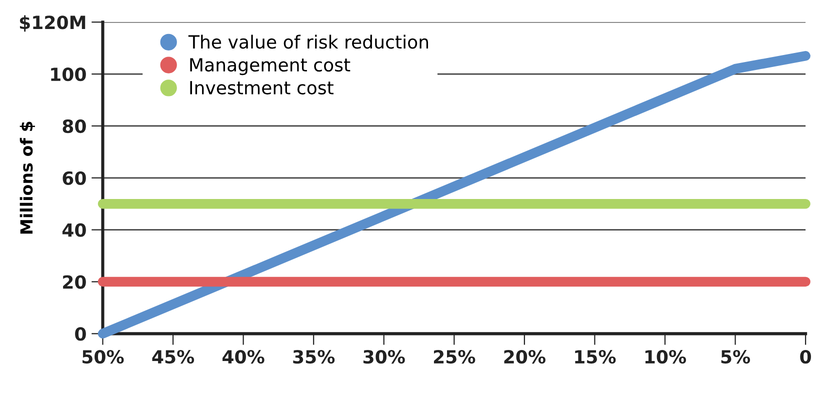 The image size is (822, 402). What do you see at coordinates (74, 282) in the screenshot?
I see `y-tick-label: 20` at bounding box center [74, 282].